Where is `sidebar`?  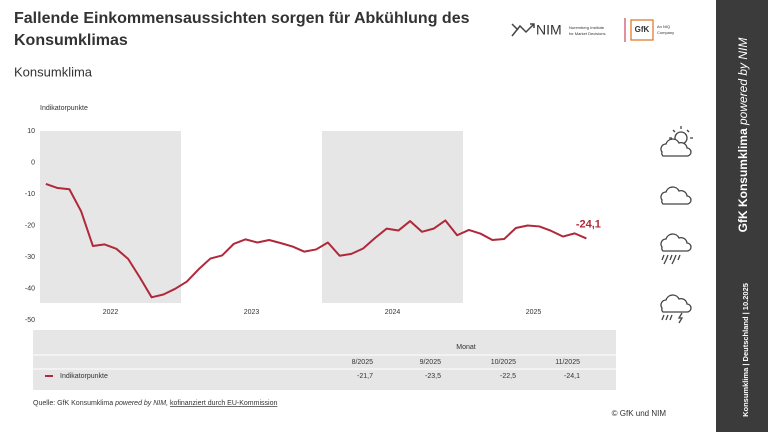 sidebar is located at coordinates (742, 216).